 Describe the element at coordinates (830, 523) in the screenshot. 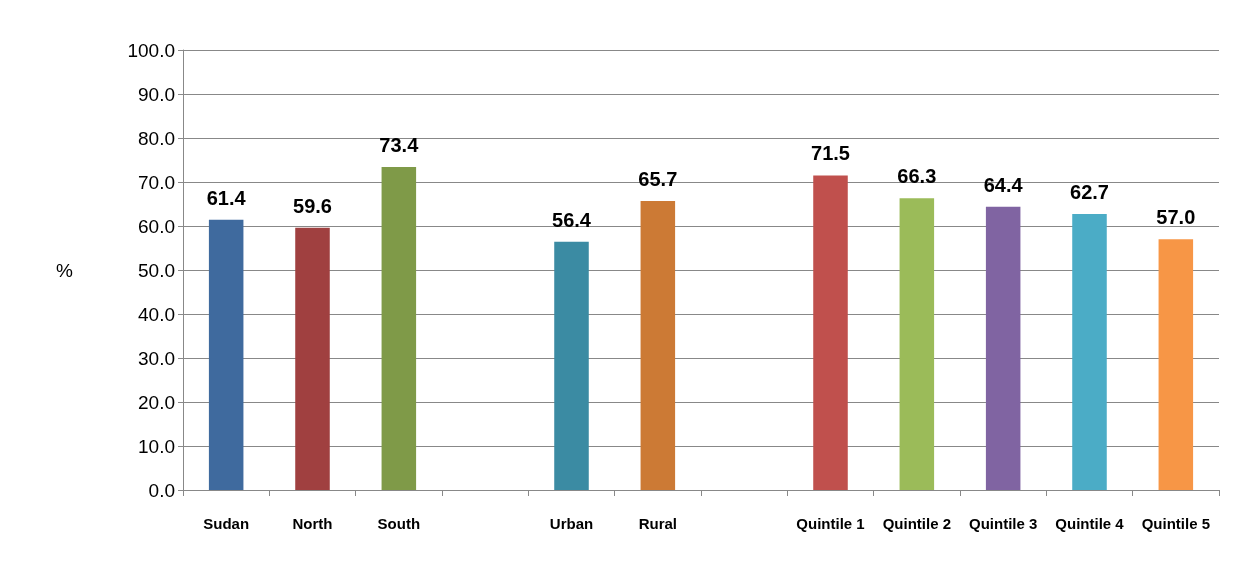

I see `x-tick-label: Quintile 1` at that location.